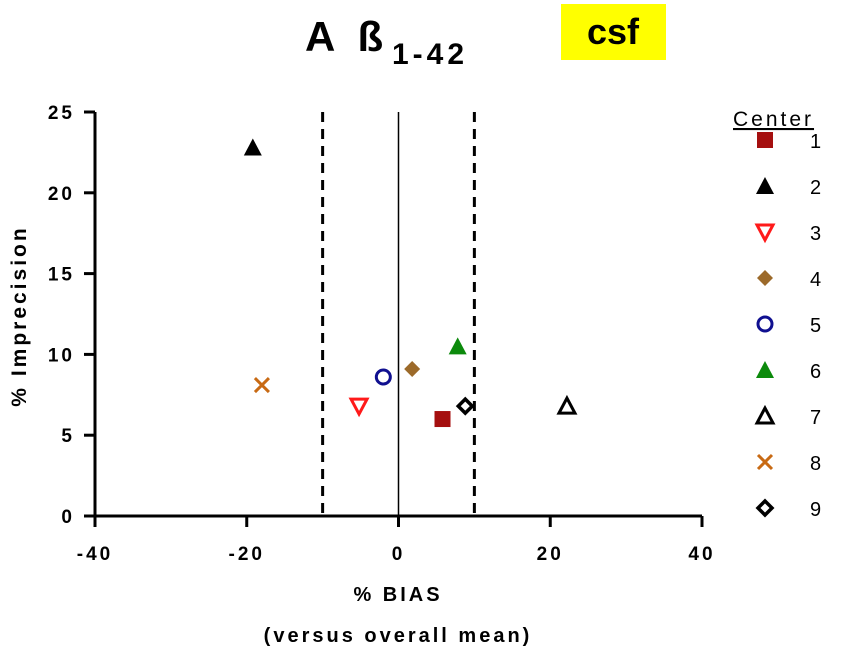 Image resolution: width=864 pixels, height=651 pixels. I want to click on x-tick-label: -20, so click(247, 554).